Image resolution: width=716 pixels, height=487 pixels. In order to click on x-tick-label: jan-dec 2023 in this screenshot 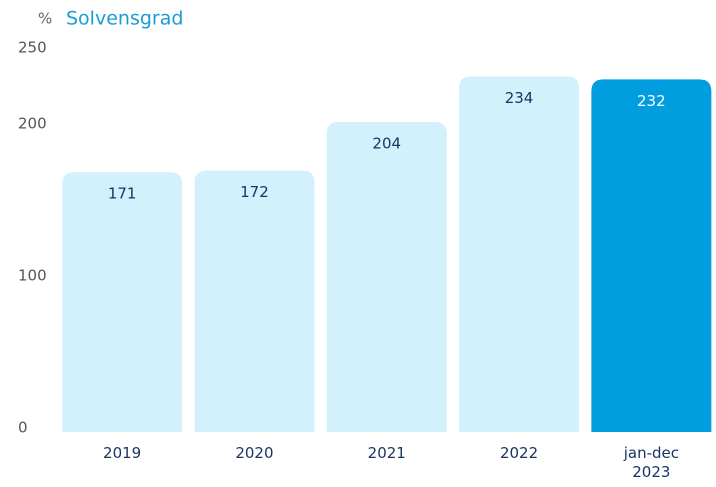, I will do `click(651, 462)`.